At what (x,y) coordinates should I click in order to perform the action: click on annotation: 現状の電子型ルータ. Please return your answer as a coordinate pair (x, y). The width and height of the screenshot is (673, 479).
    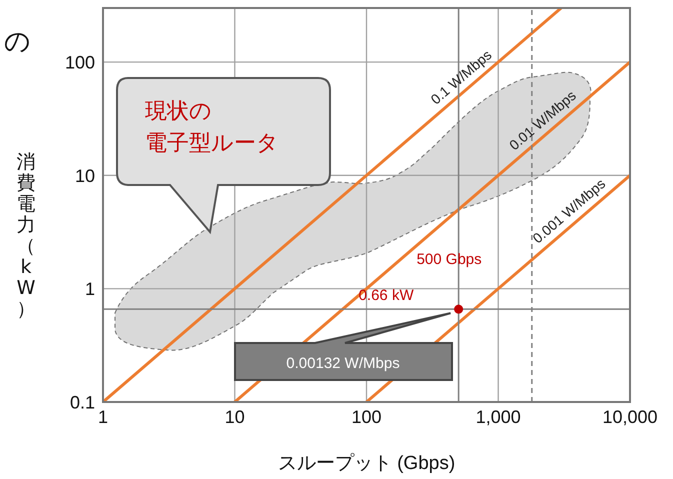
    Looking at the image, I should click on (212, 127).